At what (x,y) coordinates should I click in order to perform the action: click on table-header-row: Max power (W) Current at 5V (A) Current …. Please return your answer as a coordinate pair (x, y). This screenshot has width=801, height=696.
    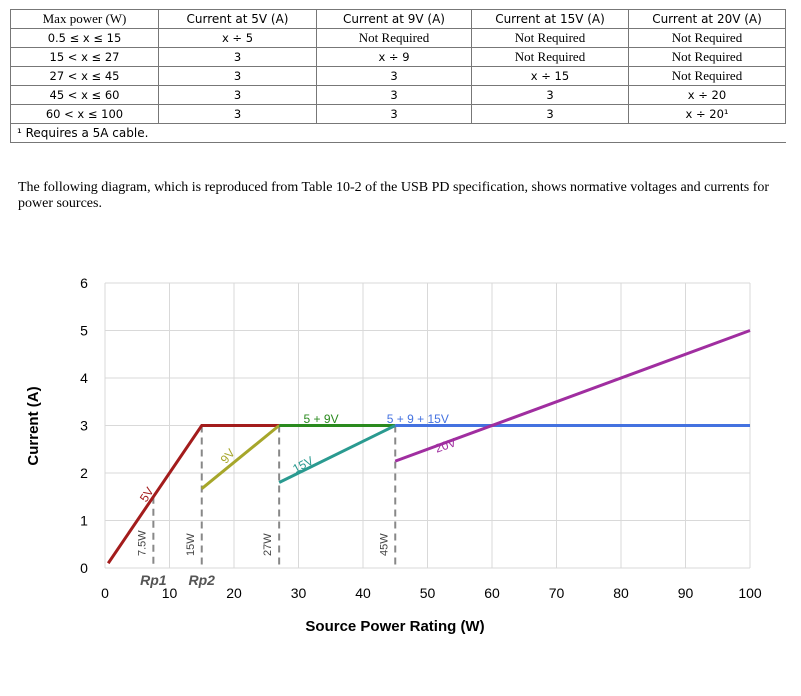
    Looking at the image, I should click on (398, 19).